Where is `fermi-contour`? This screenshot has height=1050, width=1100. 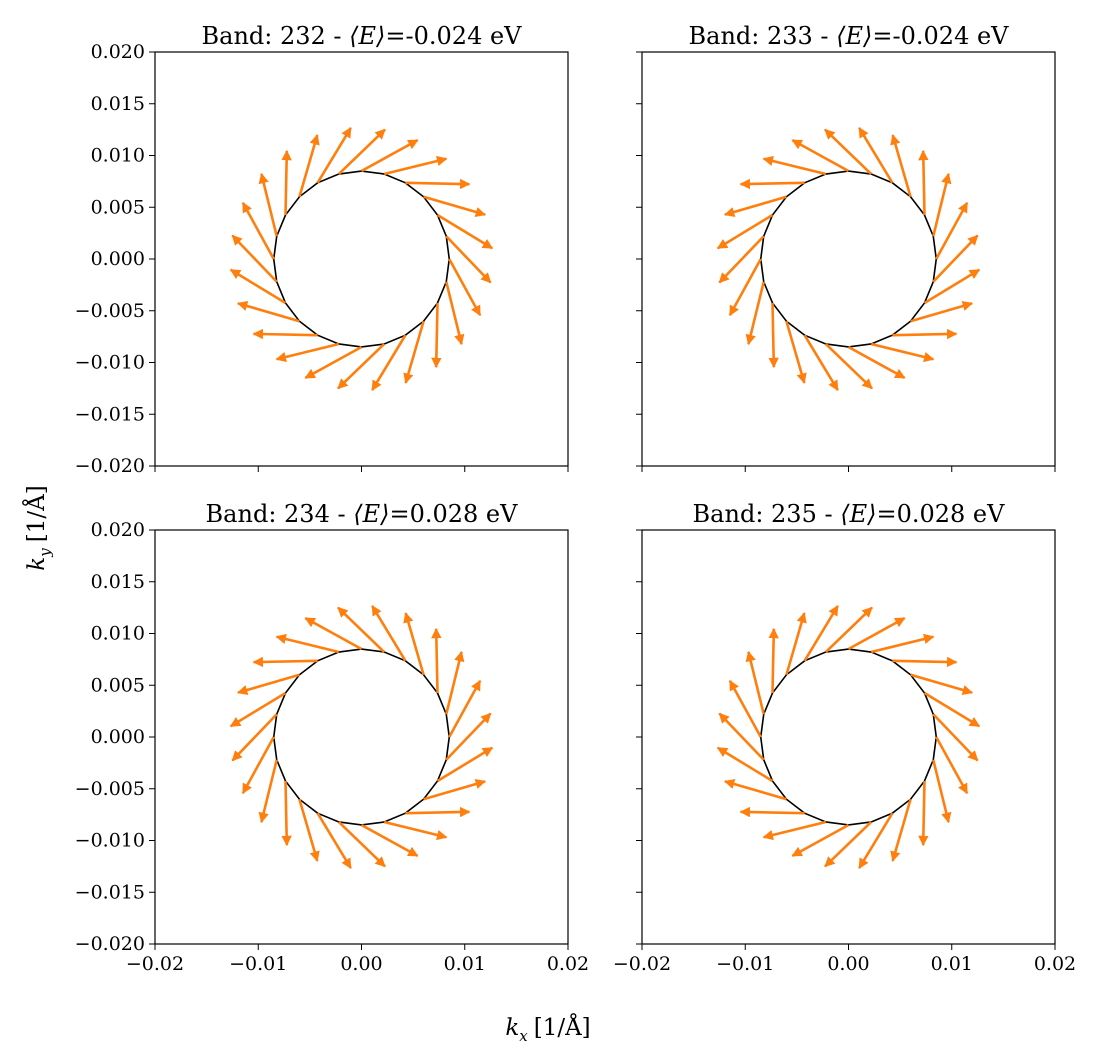
fermi-contour is located at coordinates (848, 259).